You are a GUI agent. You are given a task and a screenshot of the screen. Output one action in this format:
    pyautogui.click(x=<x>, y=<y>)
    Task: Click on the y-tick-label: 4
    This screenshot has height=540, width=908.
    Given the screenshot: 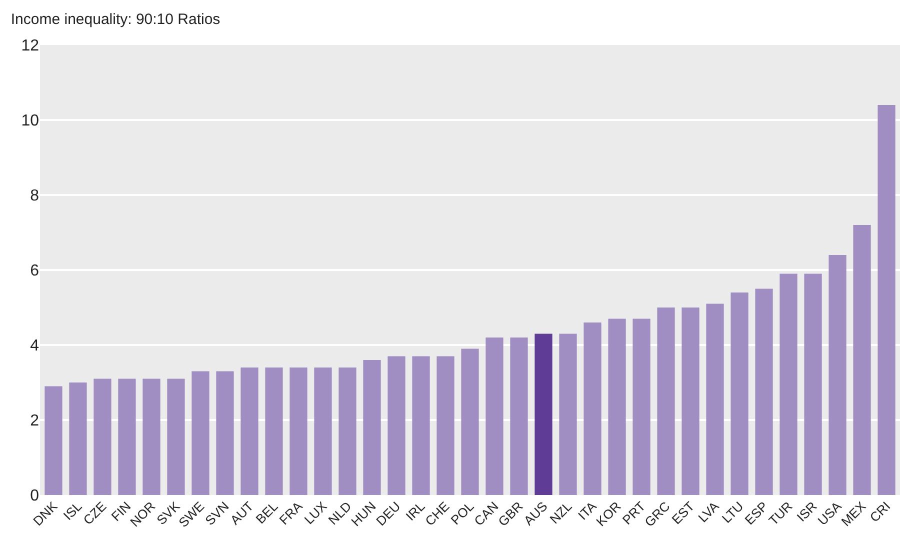 What is the action you would take?
    pyautogui.click(x=35, y=346)
    